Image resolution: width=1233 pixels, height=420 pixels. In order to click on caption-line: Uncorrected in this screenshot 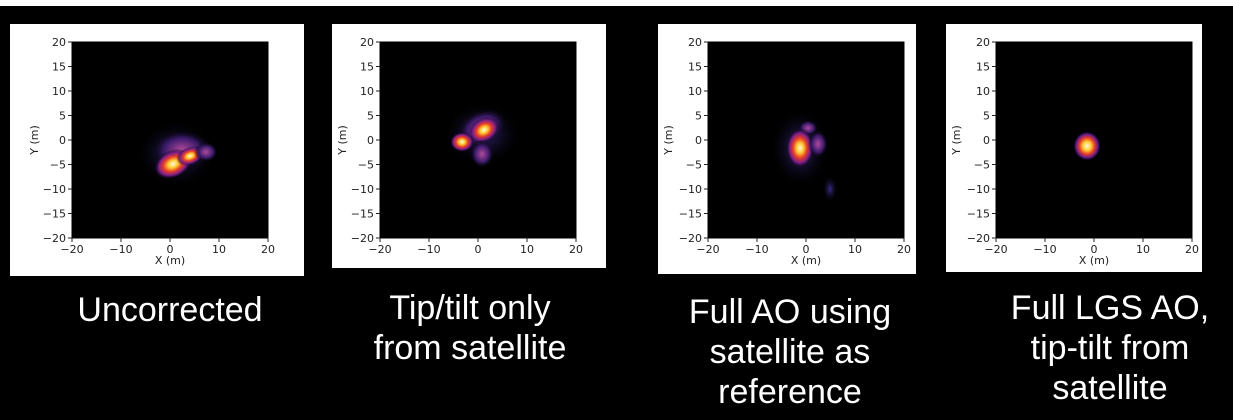, I will do `click(170, 310)`.